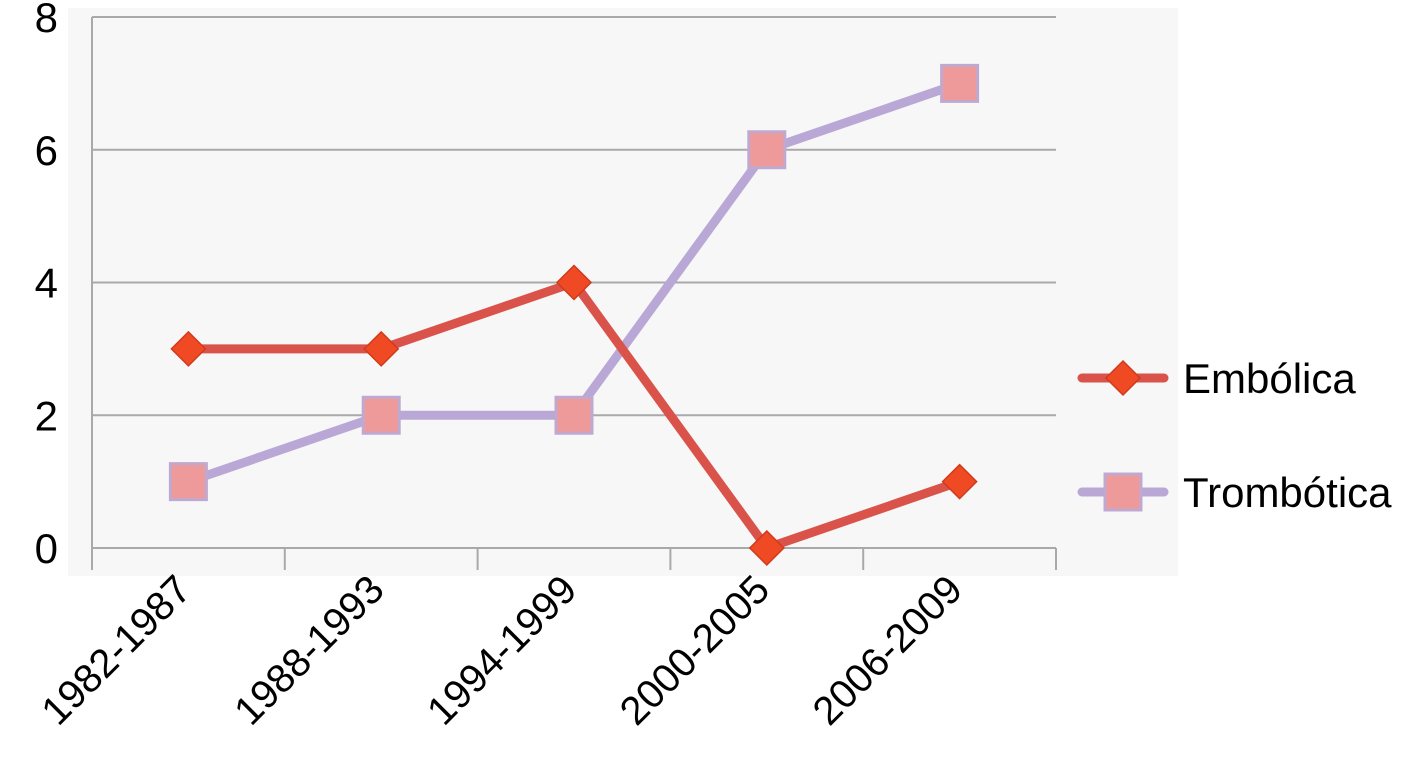  I want to click on x-tick-label: 1988-1993, so click(309, 650).